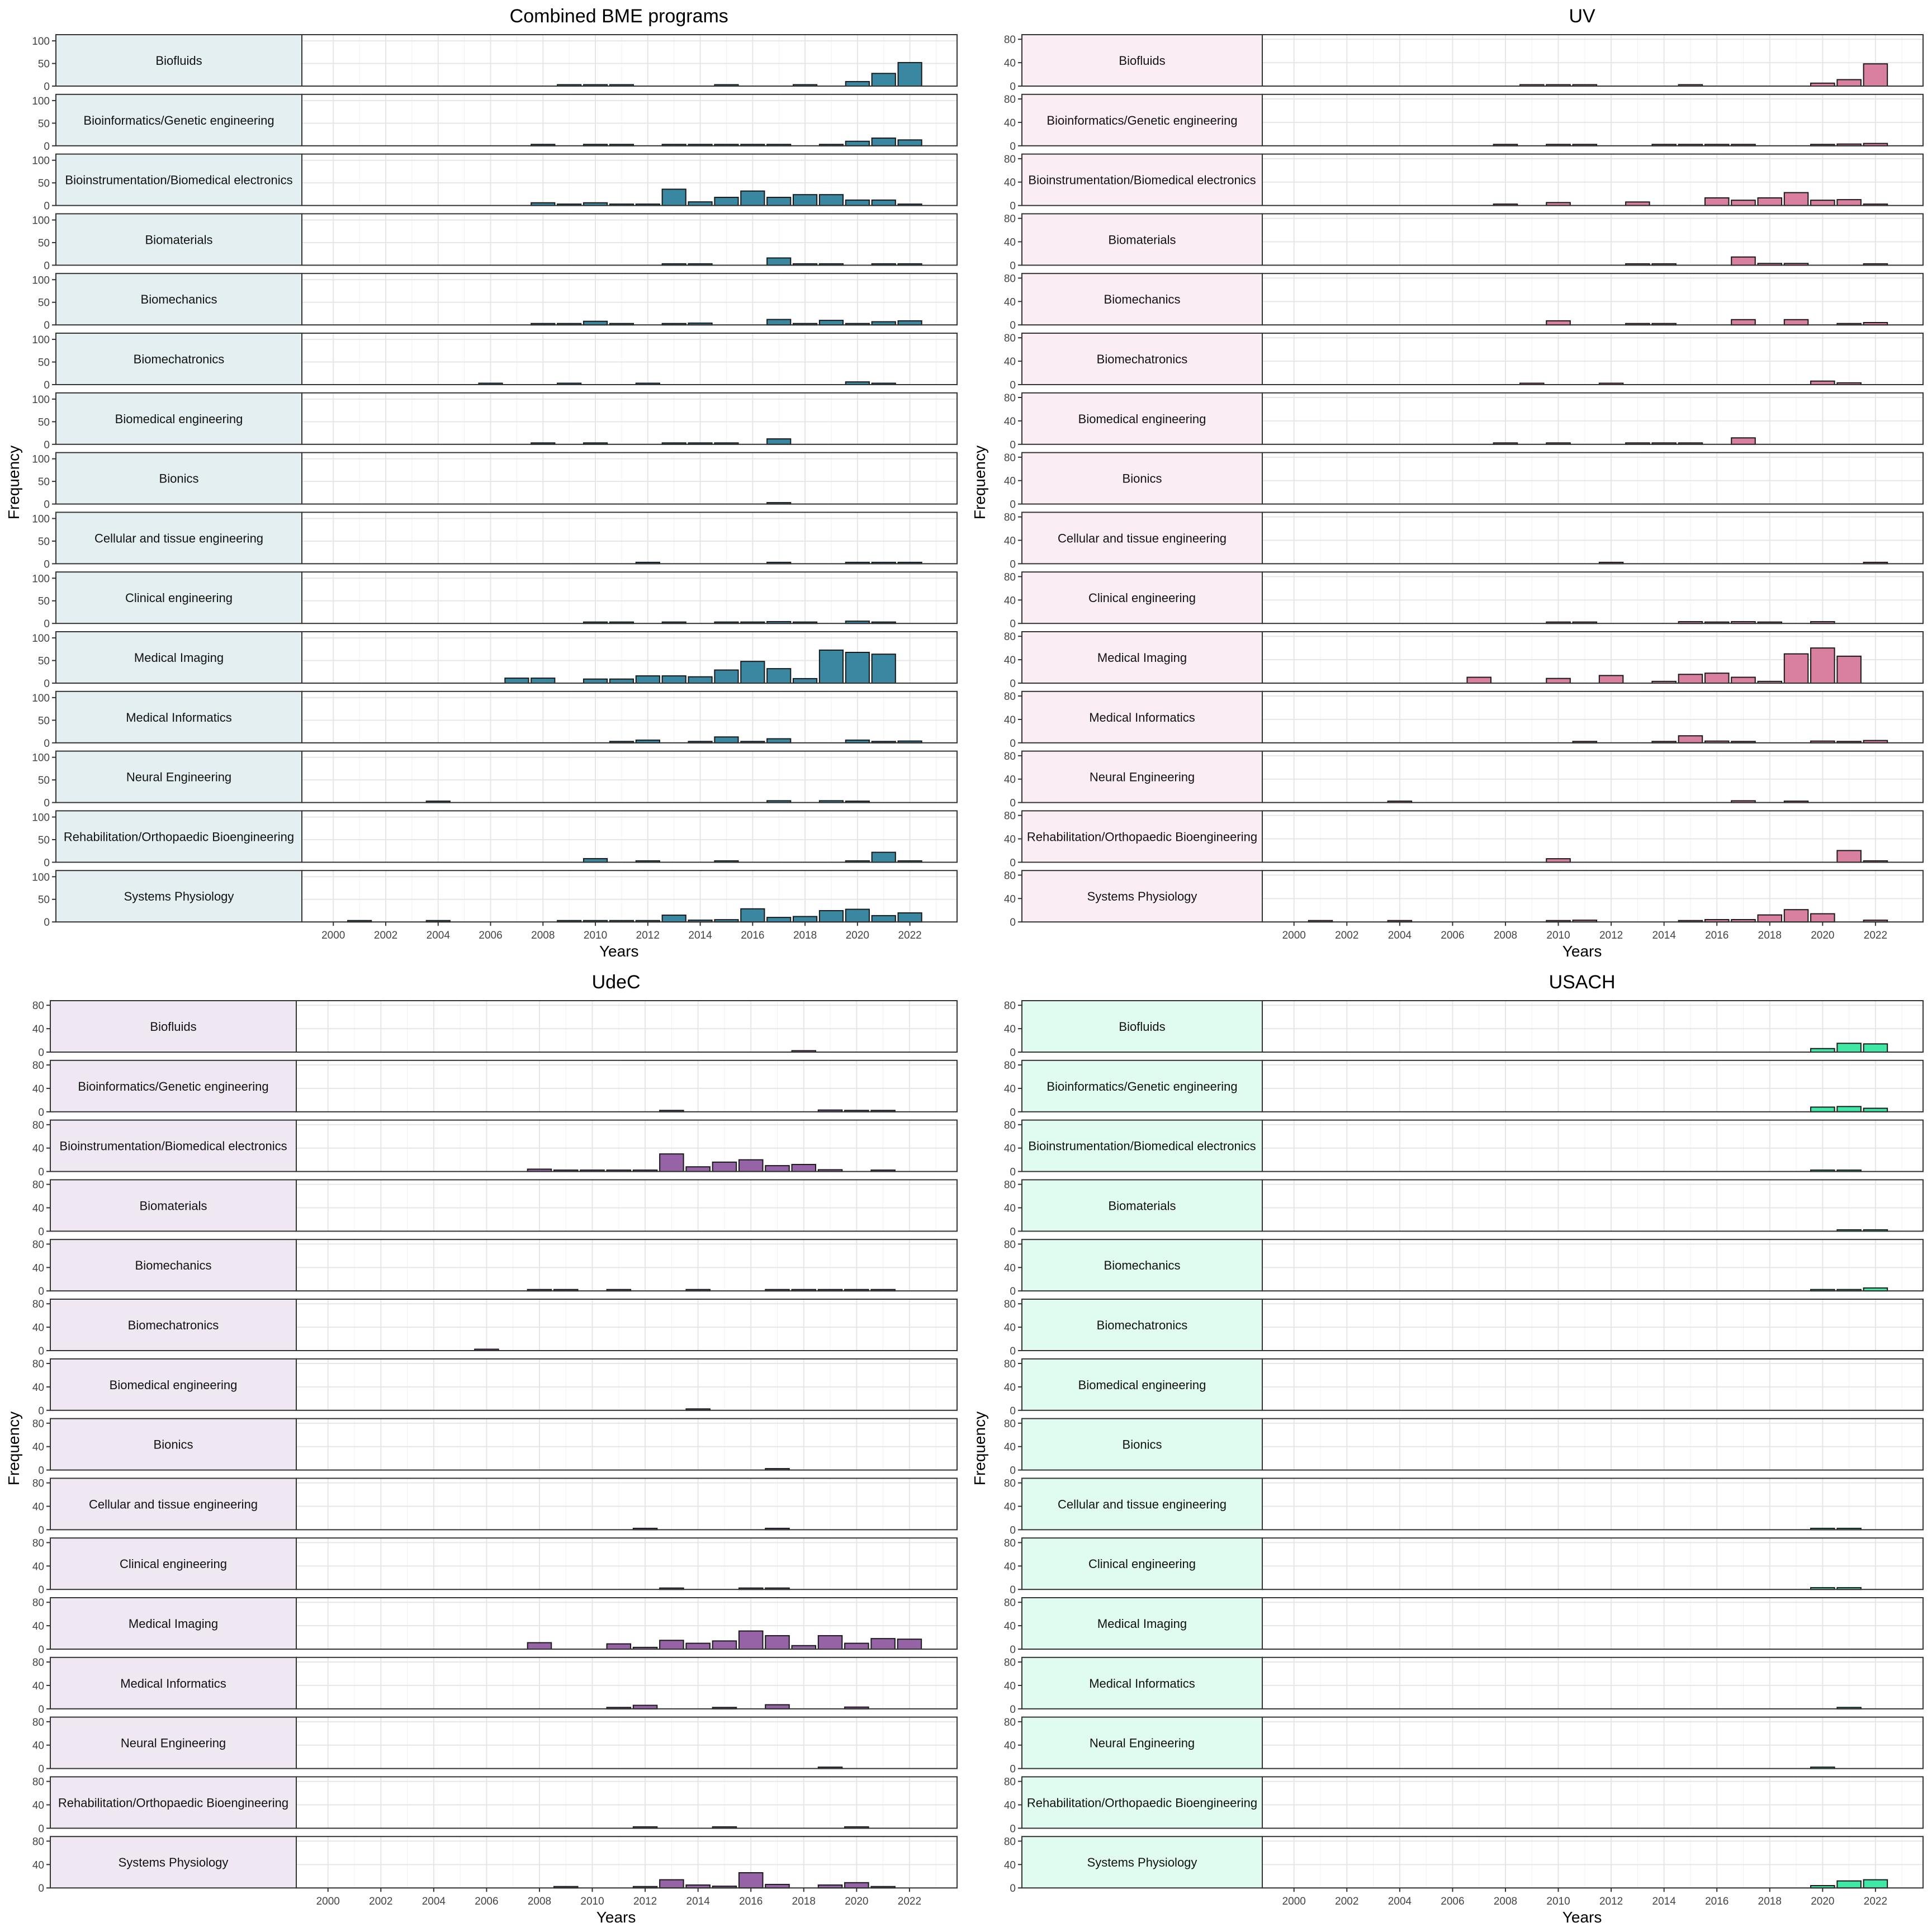 Image resolution: width=1932 pixels, height=1932 pixels. Describe the element at coordinates (1558, 323) in the screenshot. I see `bar-2010` at that location.